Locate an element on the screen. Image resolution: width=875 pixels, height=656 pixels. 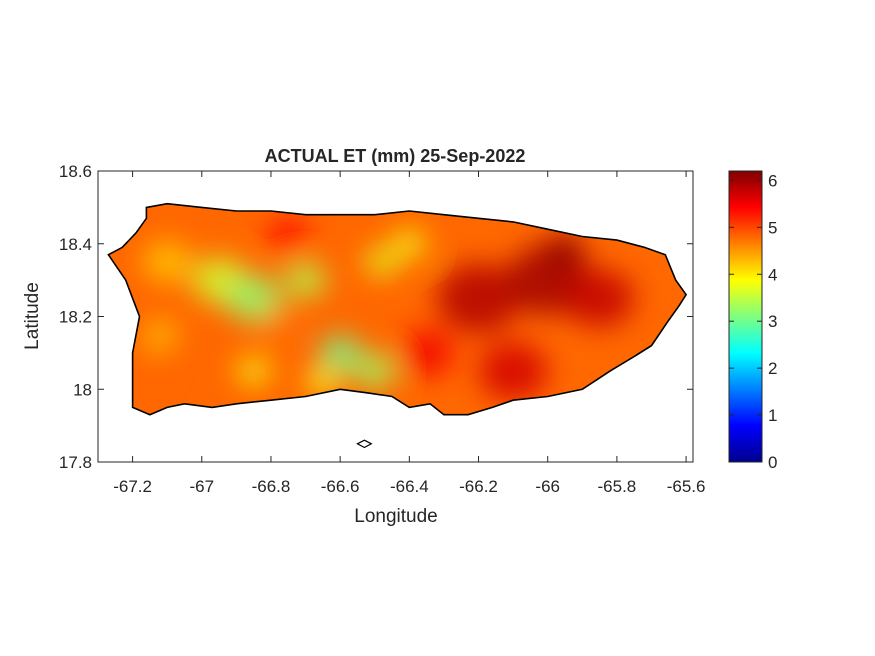
x-tick-label: -65.8 is located at coordinates (617, 486).